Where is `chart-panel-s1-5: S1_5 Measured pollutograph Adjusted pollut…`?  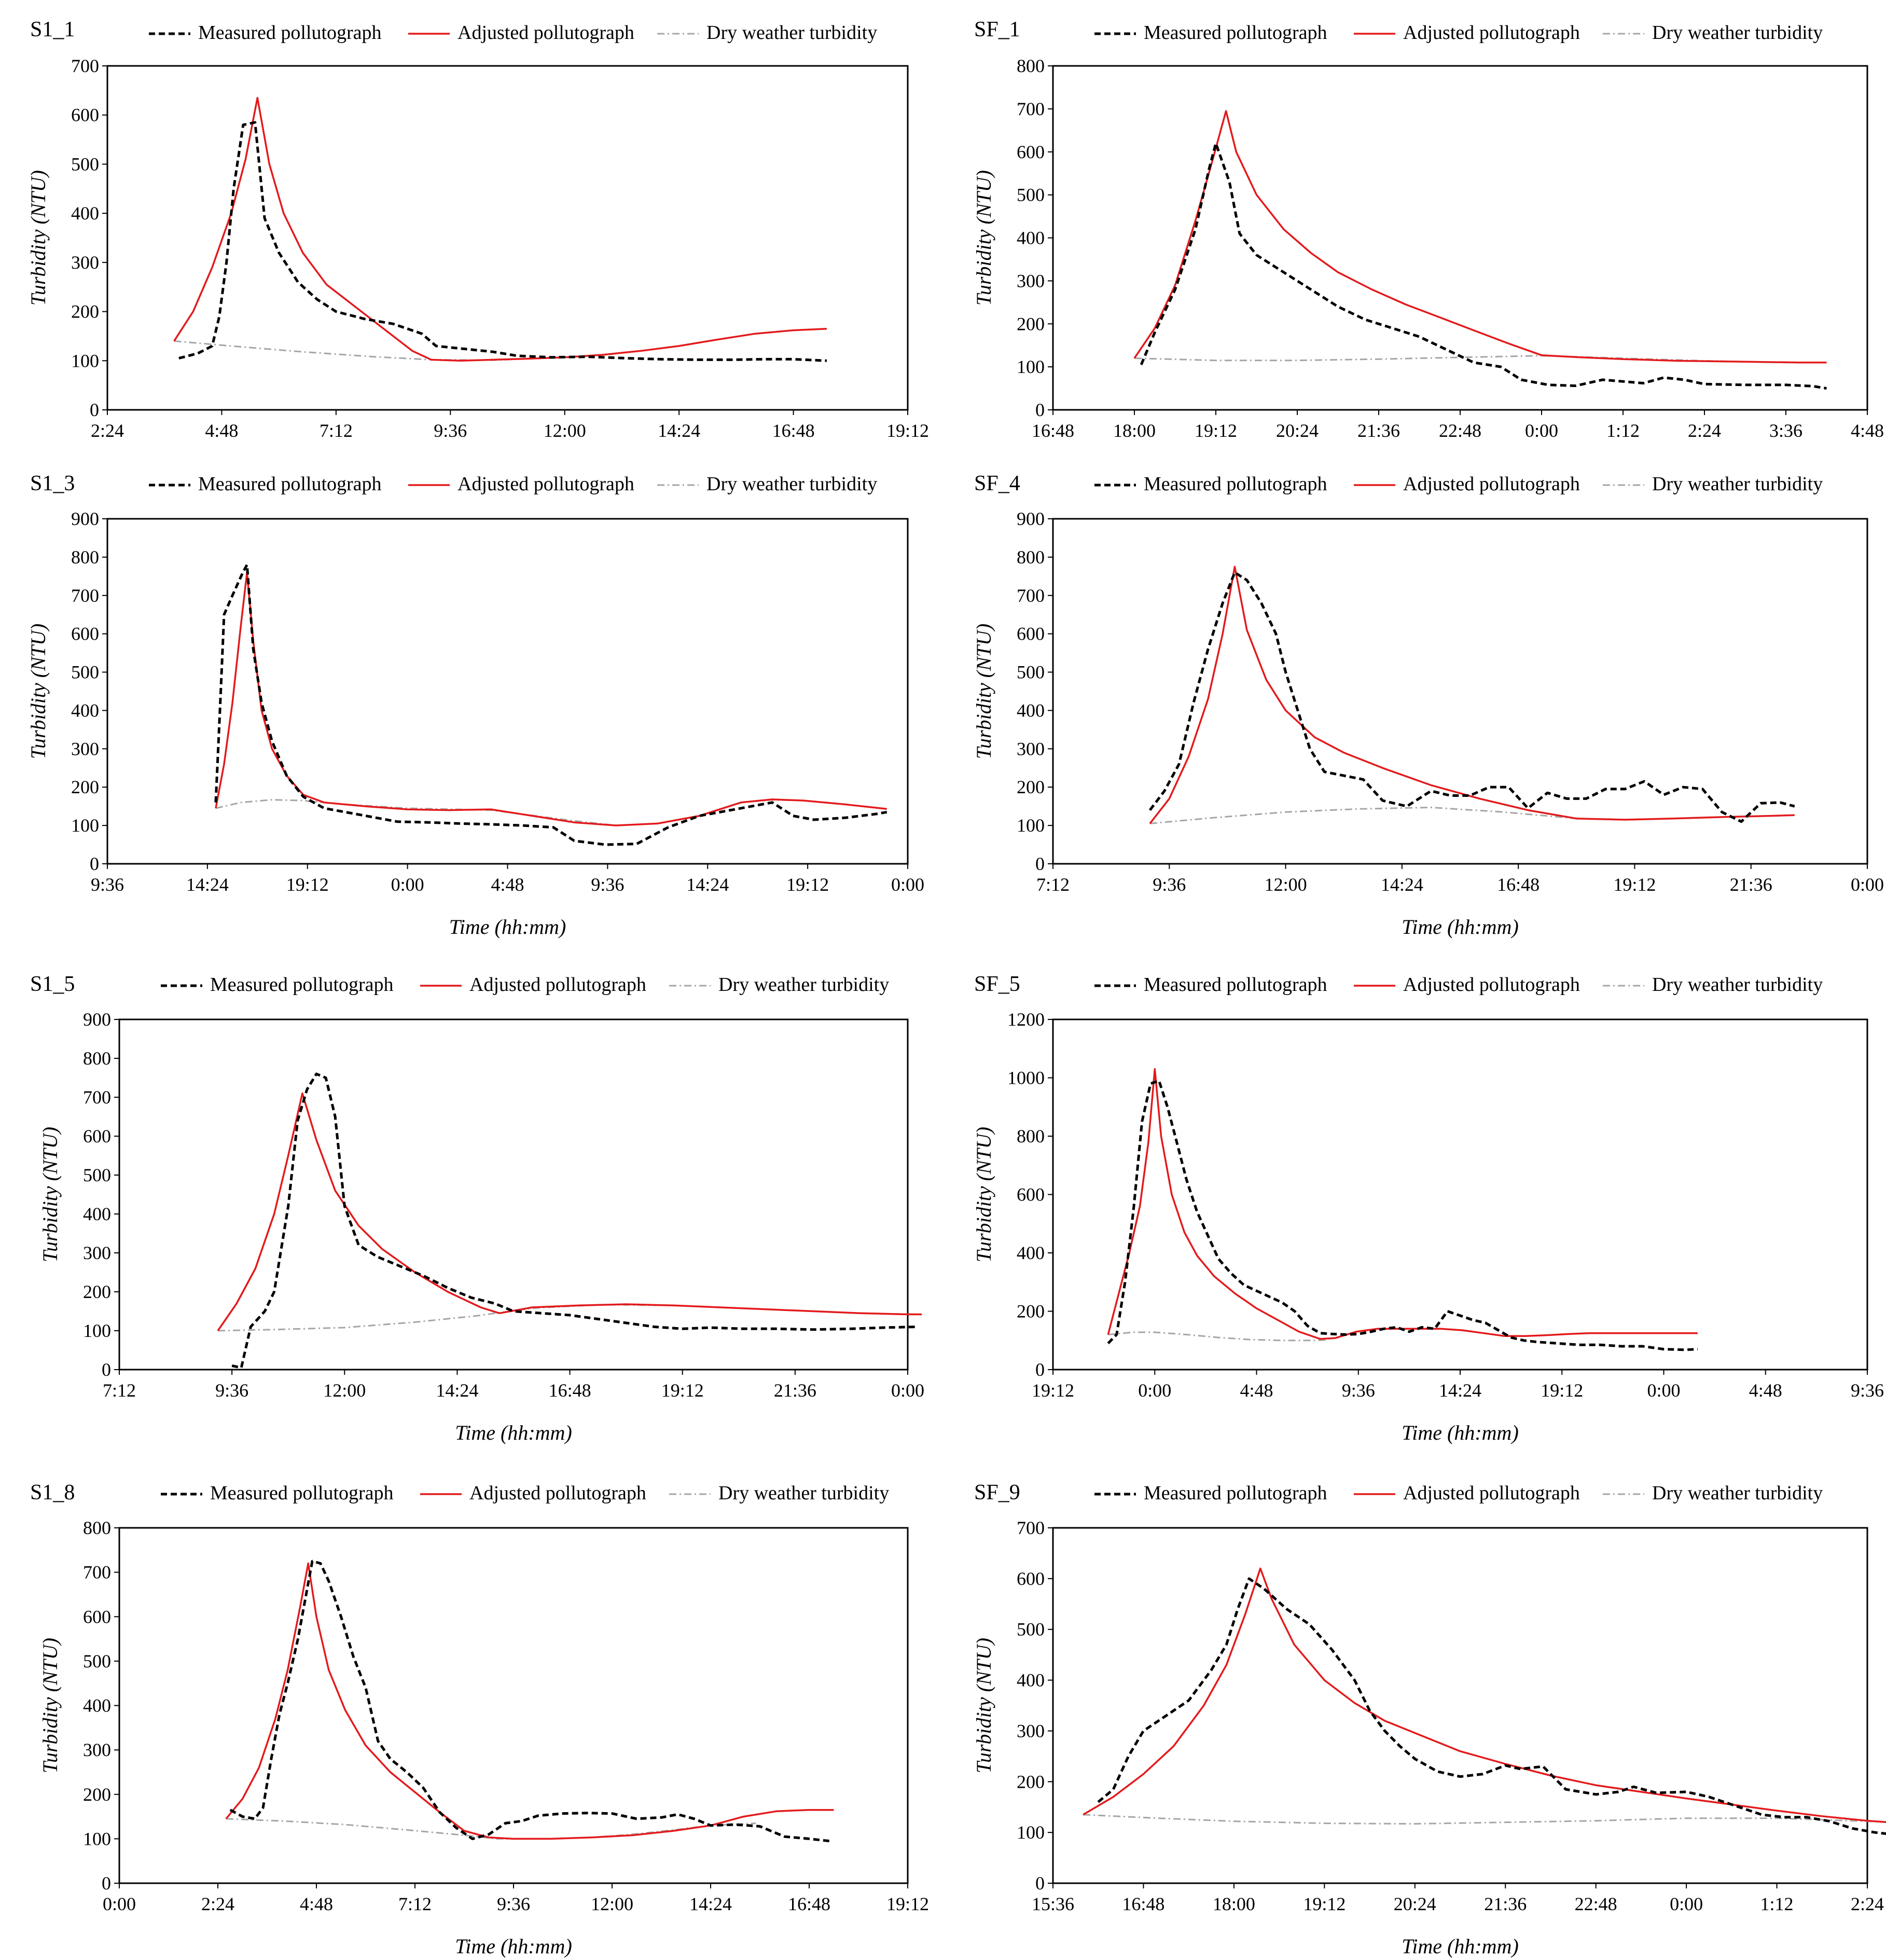
chart-panel-s1-5: S1_5 Measured pollutograph Adjusted pollut… is located at coordinates (477, 1208).